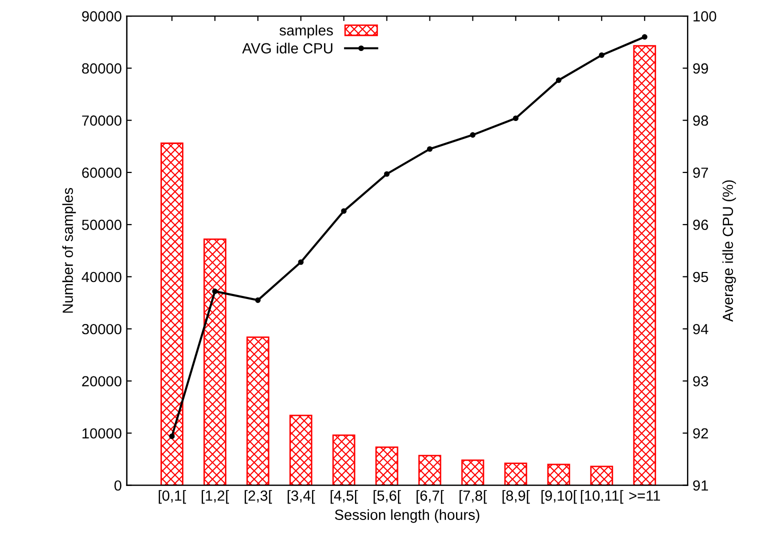  I want to click on x-tick-label: [3,4[, so click(301, 497).